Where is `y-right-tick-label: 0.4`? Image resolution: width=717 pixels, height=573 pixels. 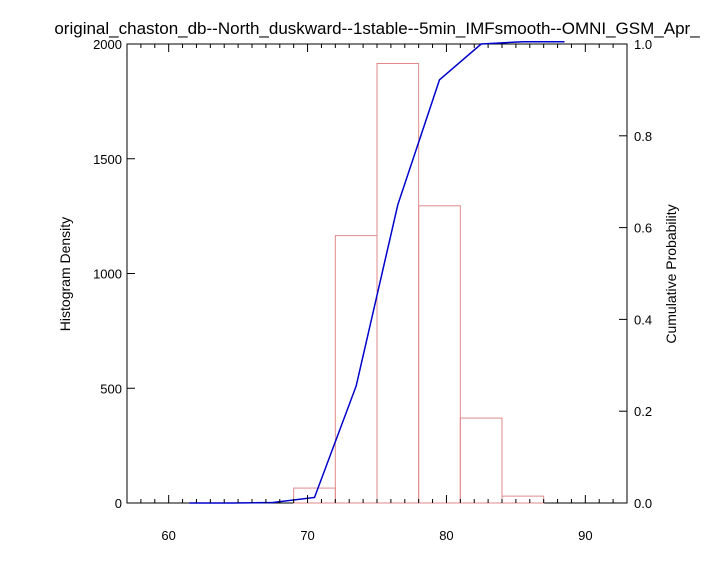 y-right-tick-label: 0.4 is located at coordinates (643, 319).